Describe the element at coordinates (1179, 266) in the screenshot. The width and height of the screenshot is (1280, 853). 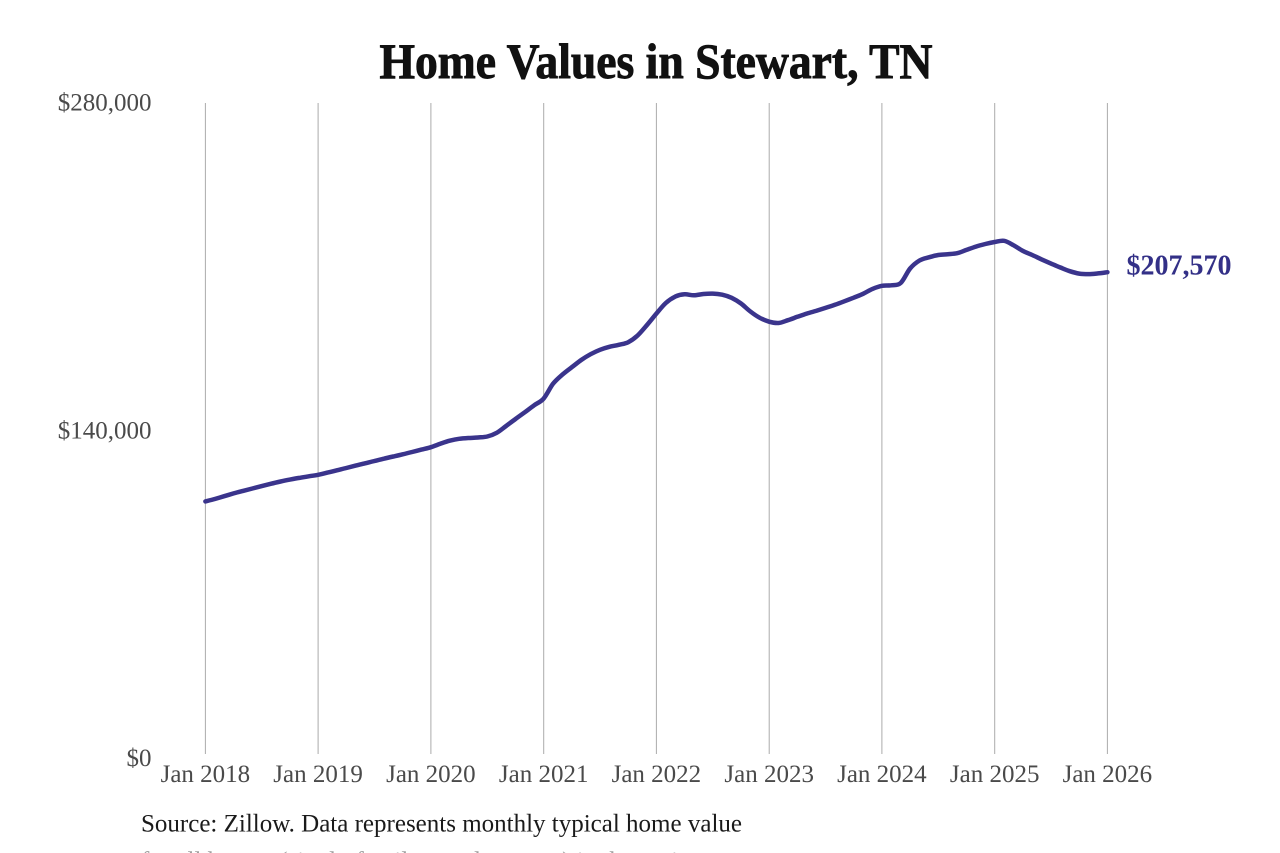
I see `svg-text: $207,570` at that location.